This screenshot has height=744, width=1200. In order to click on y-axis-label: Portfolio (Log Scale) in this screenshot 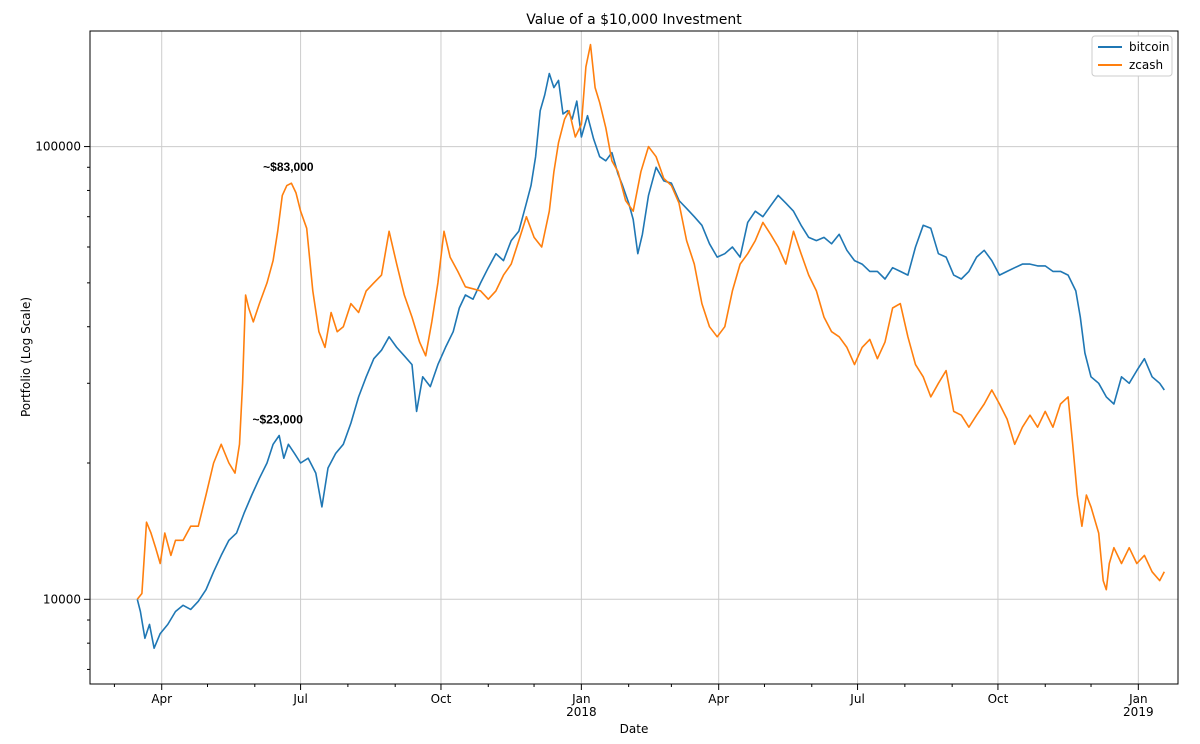, I will do `click(26, 357)`.